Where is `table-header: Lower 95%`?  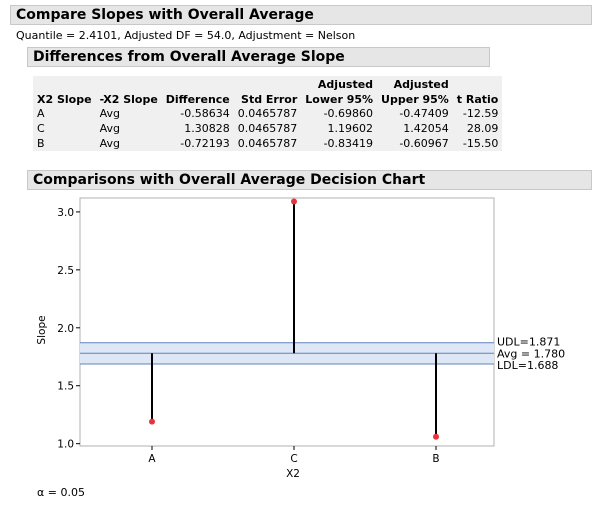
table-header: Lower 95% is located at coordinates (339, 99).